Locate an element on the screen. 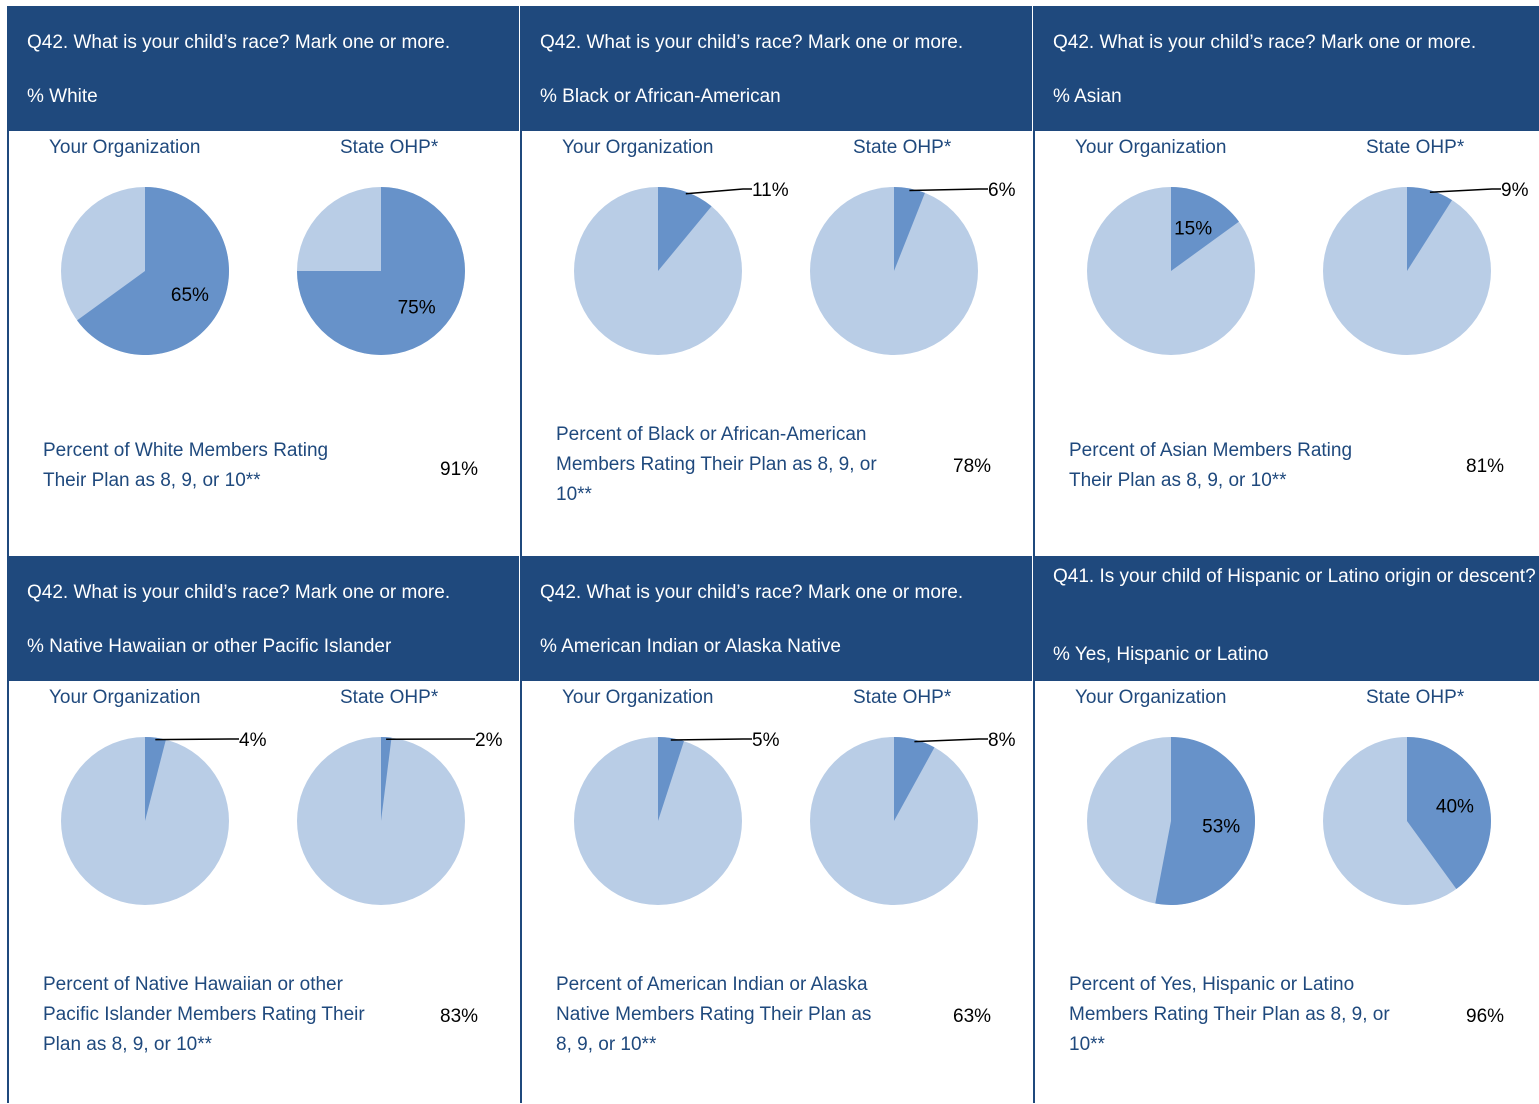  pie-value-label: 6% is located at coordinates (1002, 190).